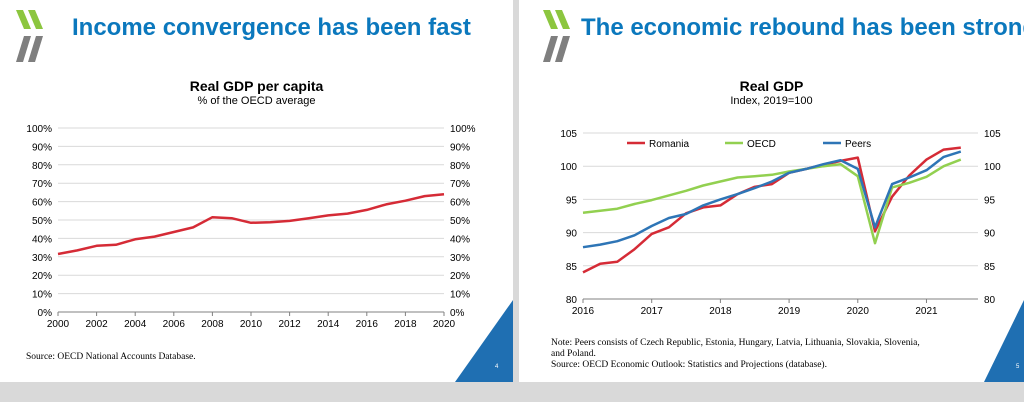 This screenshot has width=1024, height=402. What do you see at coordinates (42, 147) in the screenshot?
I see `y-tick-label-left: 90%` at bounding box center [42, 147].